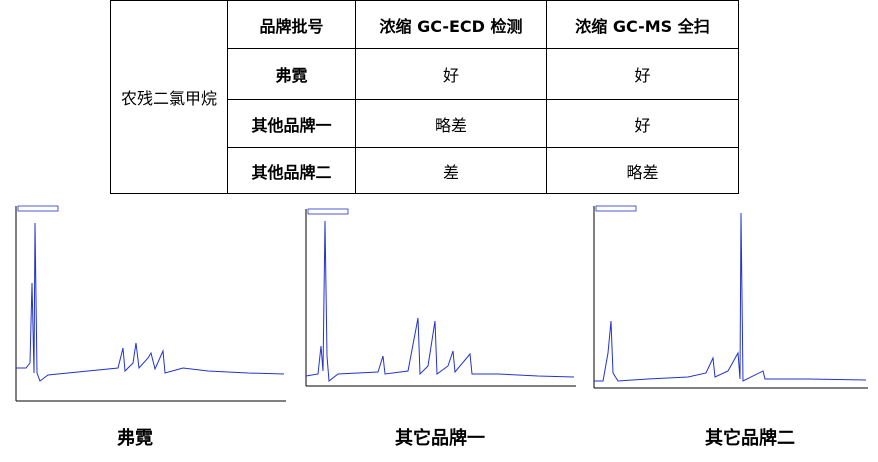 The width and height of the screenshot is (878, 462). I want to click on header-cell: 品牌批号, so click(291, 24).